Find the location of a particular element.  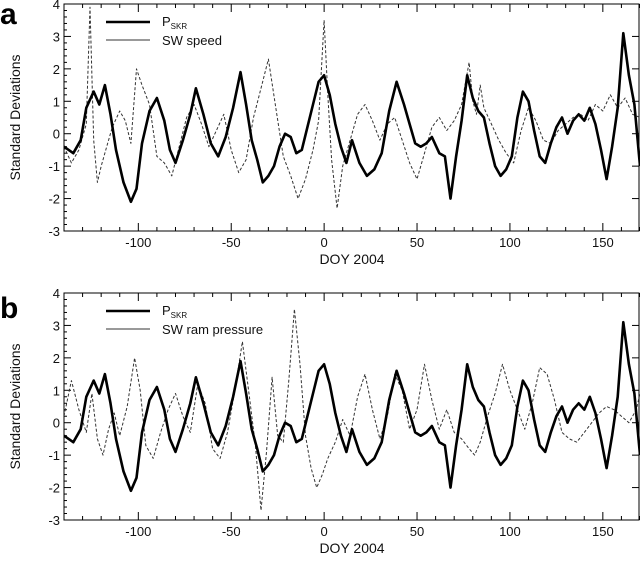

legend-label-1: SW ram pressure is located at coordinates (212, 329).